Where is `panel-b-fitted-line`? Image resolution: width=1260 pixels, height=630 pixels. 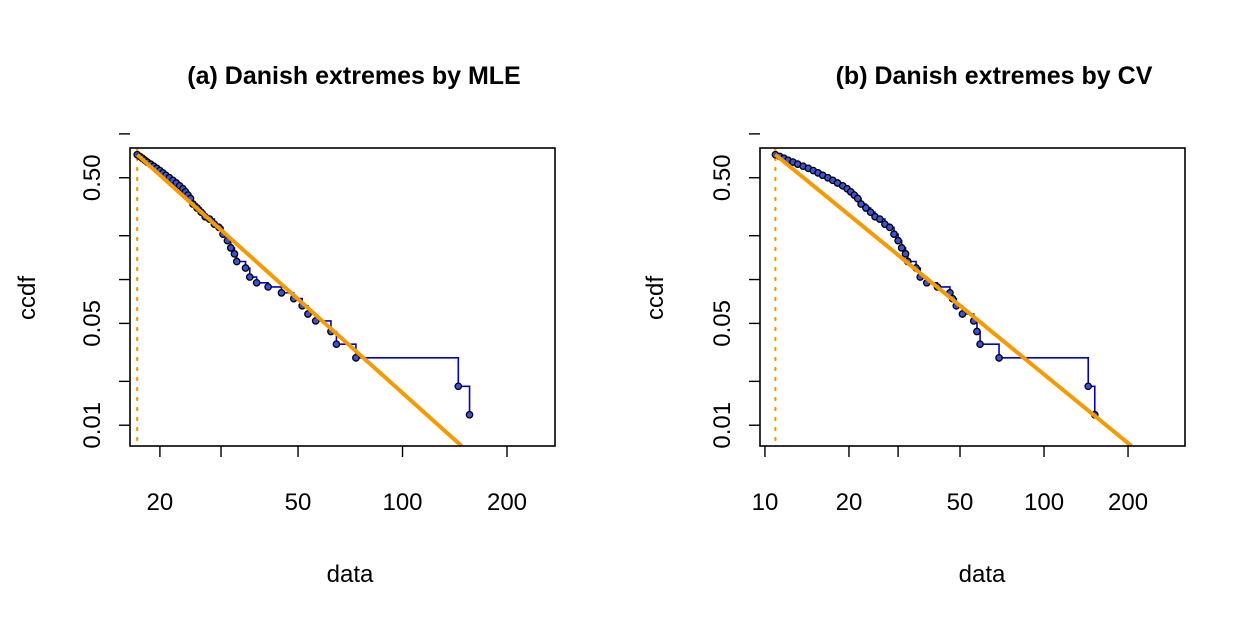 panel-b-fitted-line is located at coordinates (953, 299).